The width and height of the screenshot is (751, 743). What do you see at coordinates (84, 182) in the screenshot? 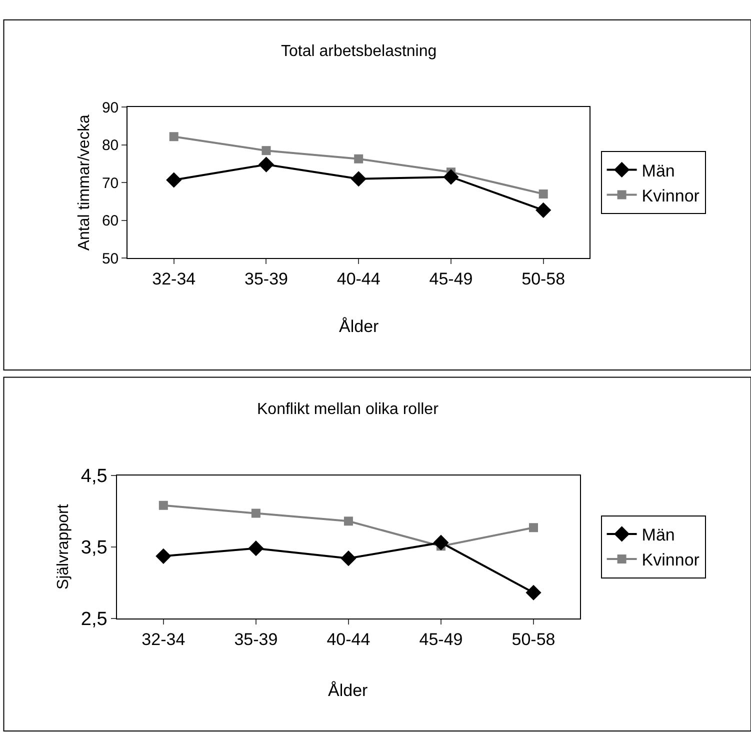
I see `y-axis-title: Antal timmar/vecka` at bounding box center [84, 182].